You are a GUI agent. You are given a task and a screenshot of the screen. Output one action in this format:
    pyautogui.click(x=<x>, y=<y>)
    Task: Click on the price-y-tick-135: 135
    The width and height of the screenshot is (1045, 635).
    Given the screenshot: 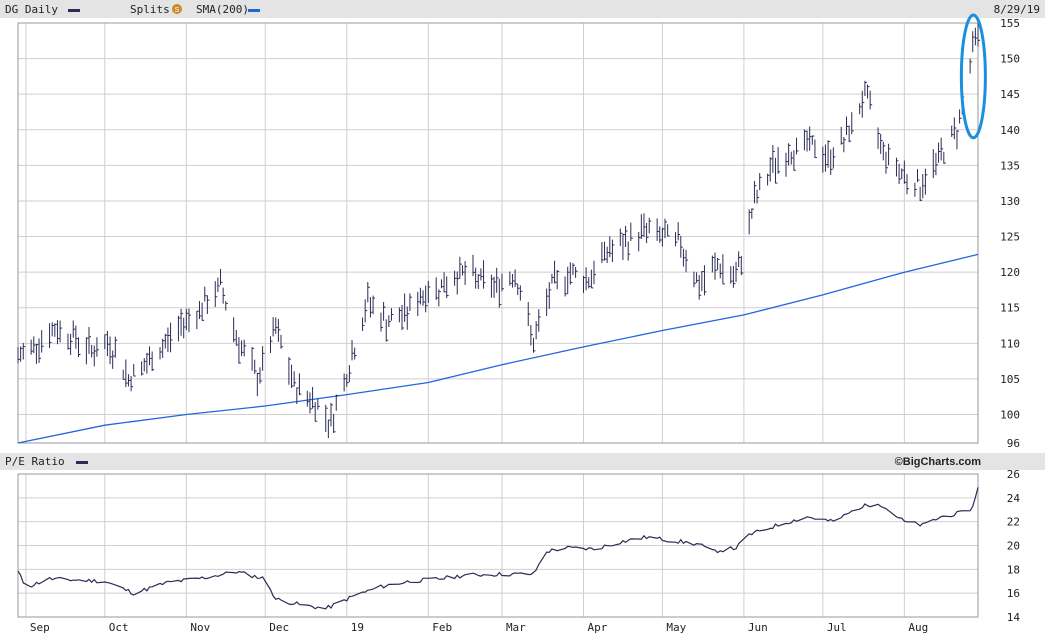 What is the action you would take?
    pyautogui.click(x=1010, y=165)
    